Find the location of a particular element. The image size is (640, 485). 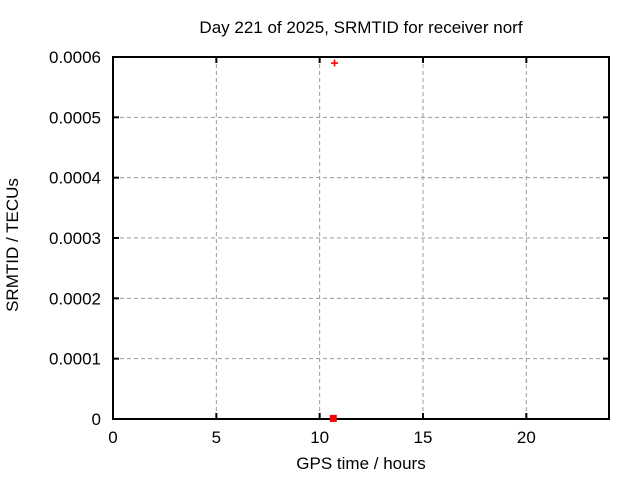

data-marker-layer is located at coordinates (334, 240).